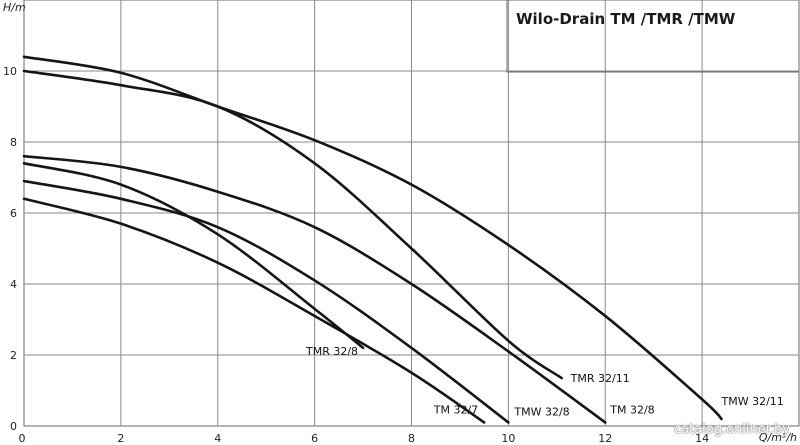  Describe the element at coordinates (702, 438) in the screenshot. I see `x-tick-label: 14` at that location.